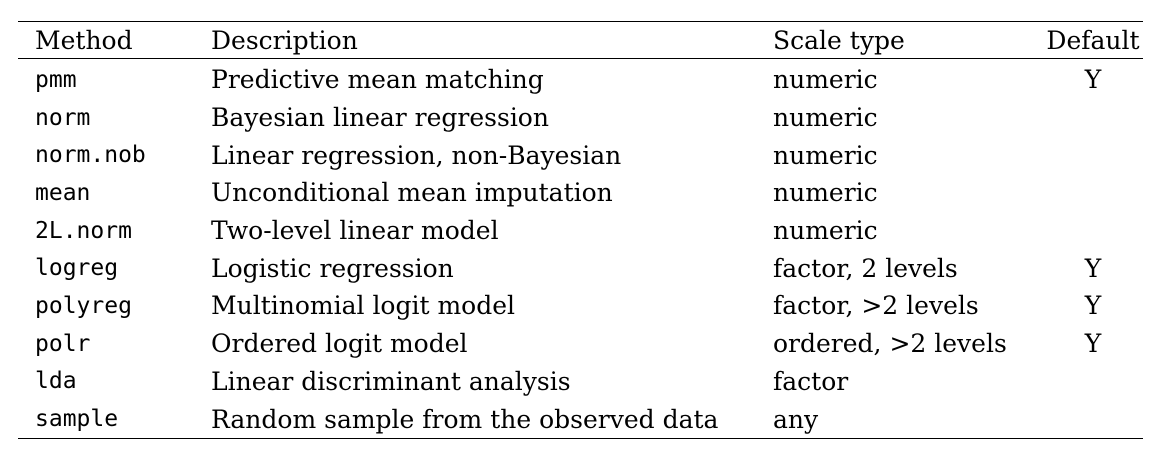  Describe the element at coordinates (63, 192) in the screenshot. I see `method-cell: mean` at that location.